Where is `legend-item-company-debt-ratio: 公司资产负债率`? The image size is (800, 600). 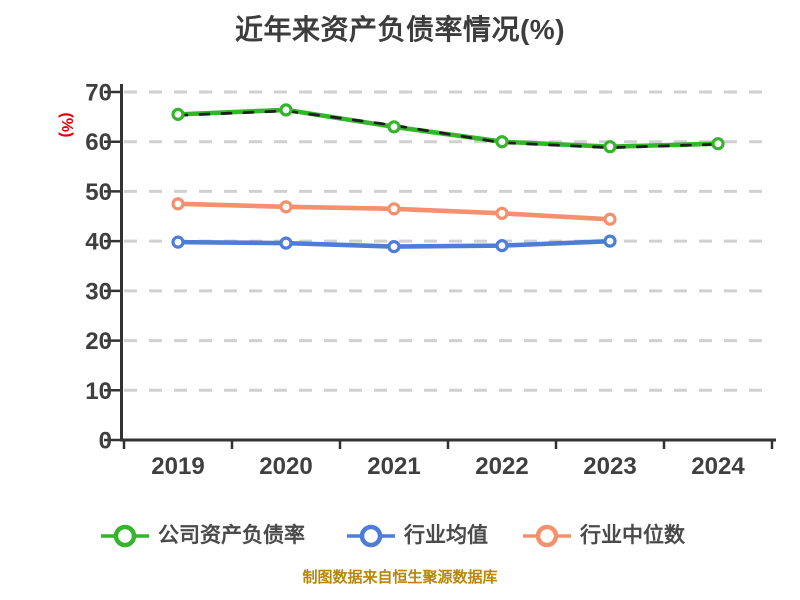
legend-item-company-debt-ratio: 公司资产负债率 is located at coordinates (202, 536).